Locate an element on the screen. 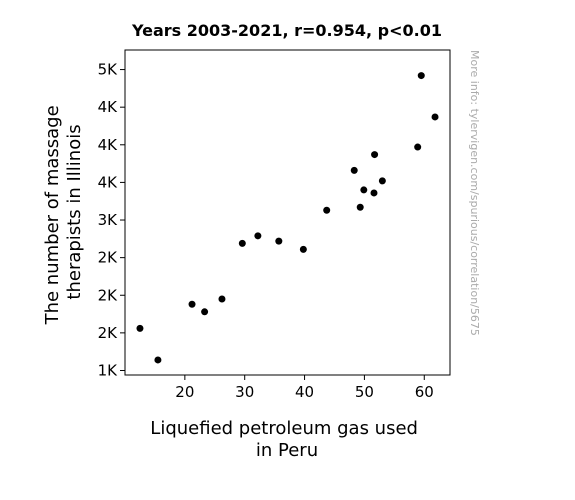  chart-title: Years 2003-2021, r=0.954, p<0.01 is located at coordinates (286, 30).